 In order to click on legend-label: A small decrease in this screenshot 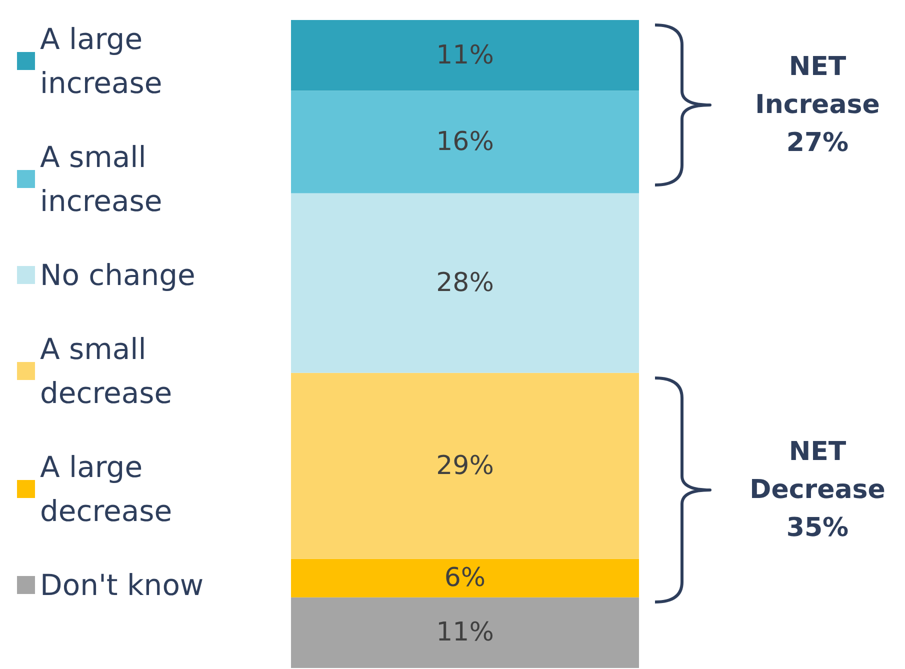, I will do `click(106, 371)`.